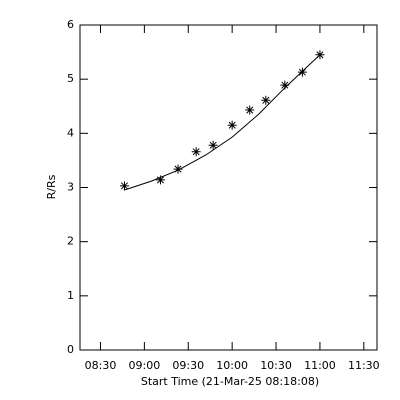 This screenshot has width=400, height=400. Describe the element at coordinates (70, 78) in the screenshot. I see `y-tick-label: 5` at that location.